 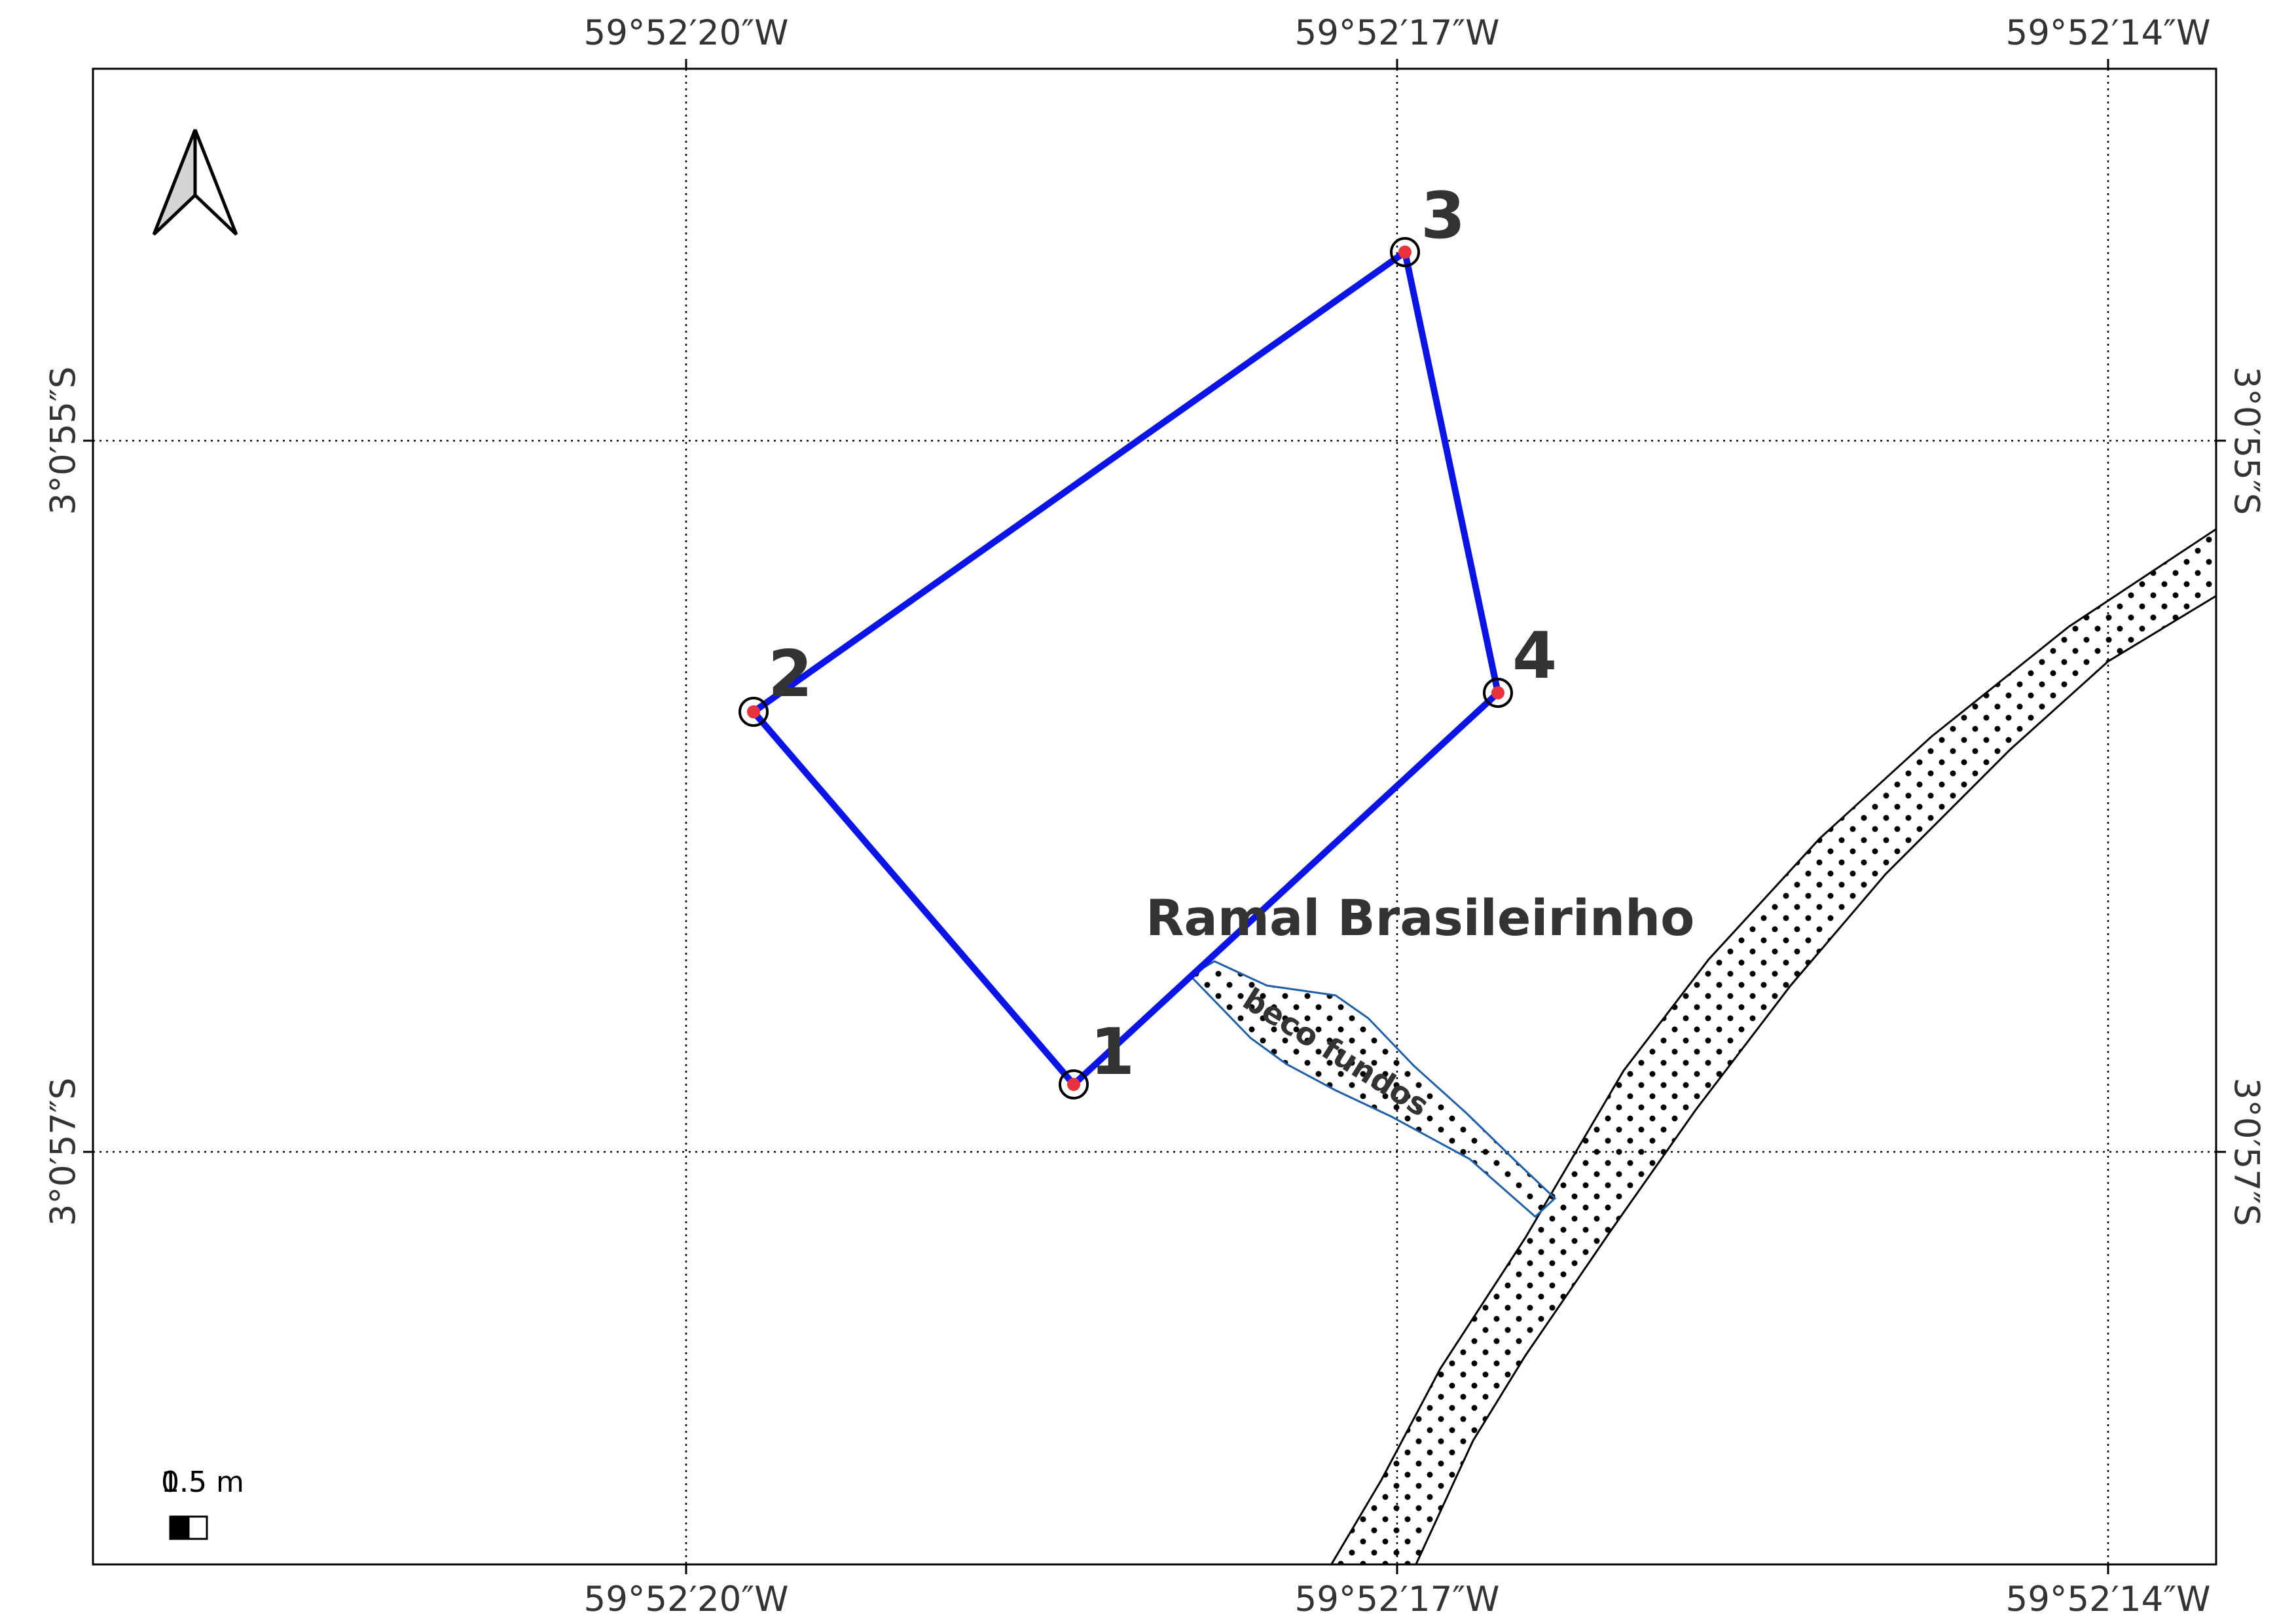 I want to click on vertex-3: 3, so click(x=1427, y=223).